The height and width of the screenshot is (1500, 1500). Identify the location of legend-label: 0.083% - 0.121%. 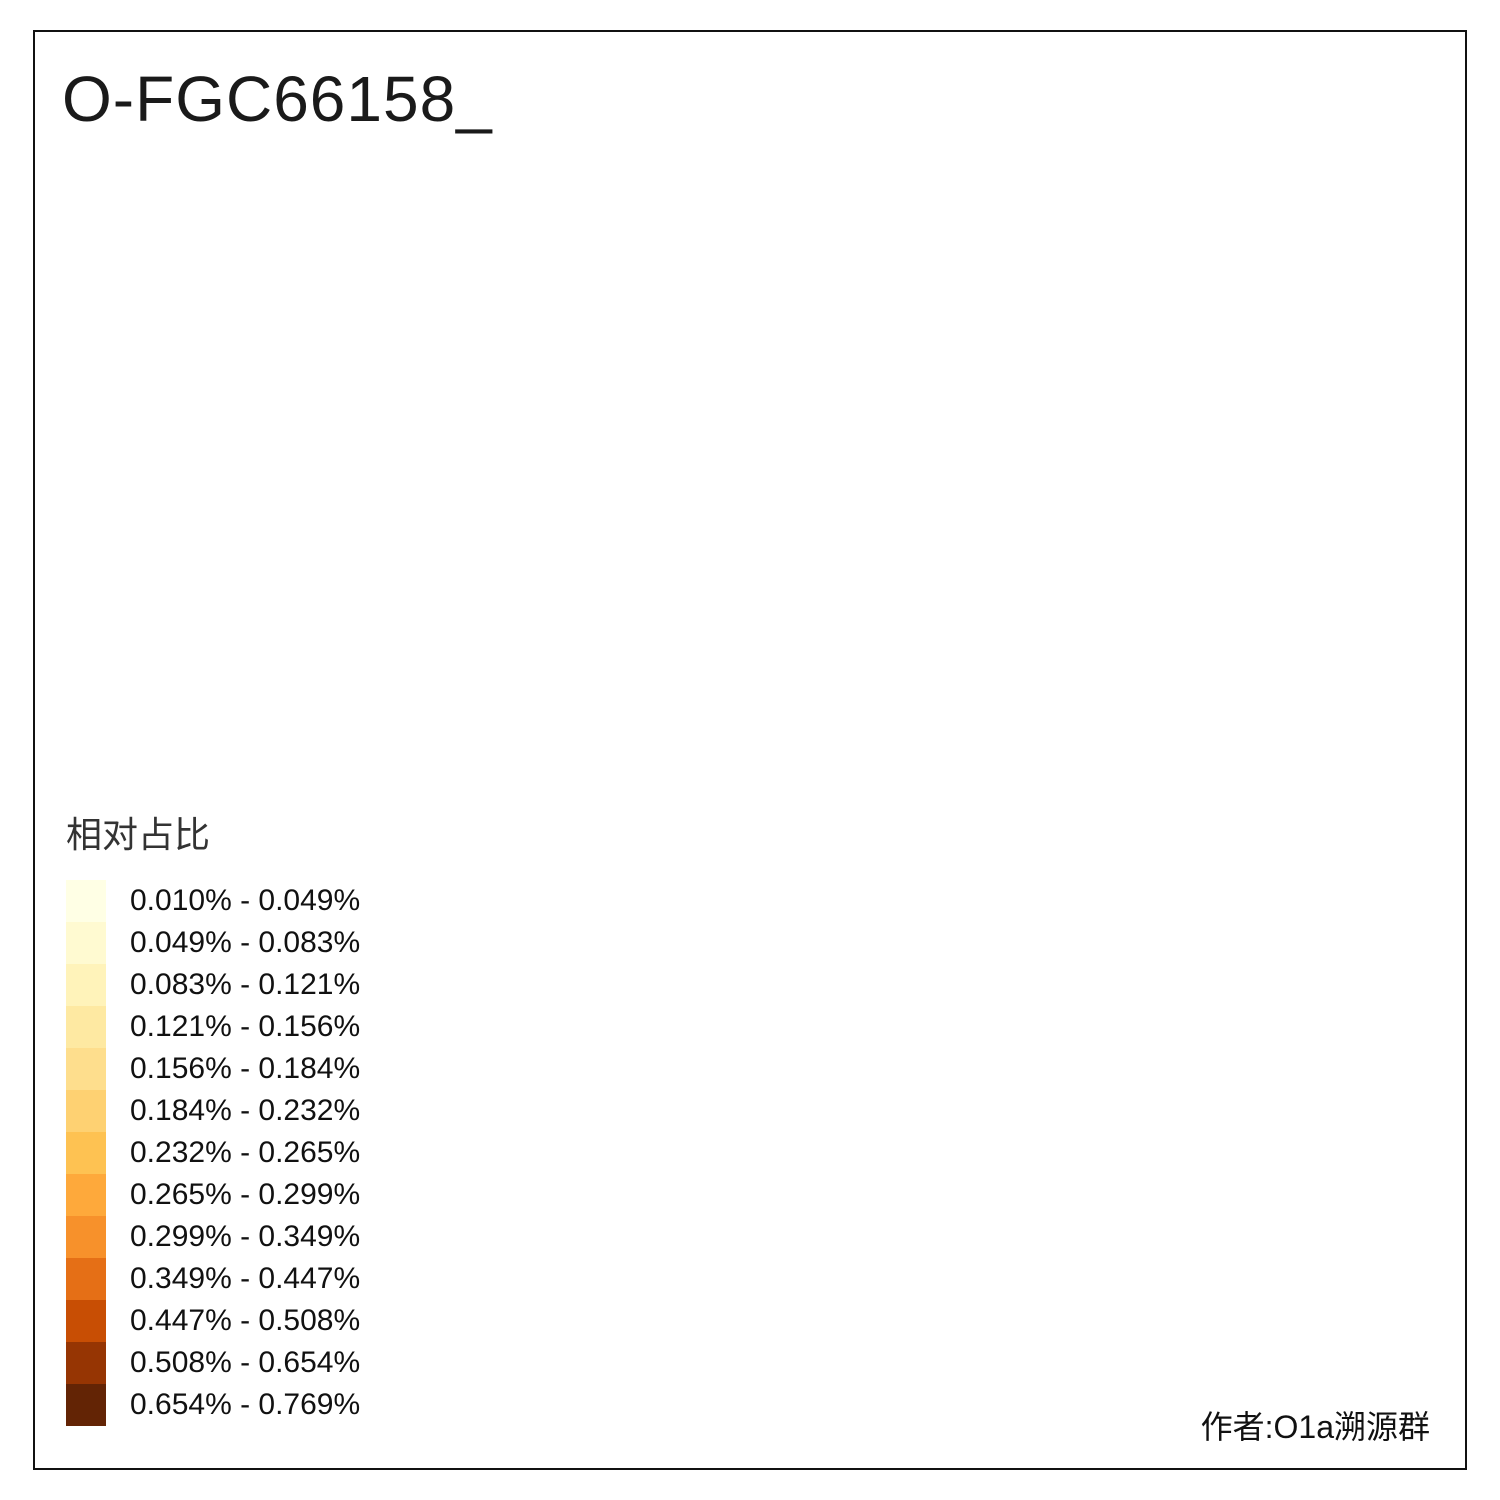
(245, 984).